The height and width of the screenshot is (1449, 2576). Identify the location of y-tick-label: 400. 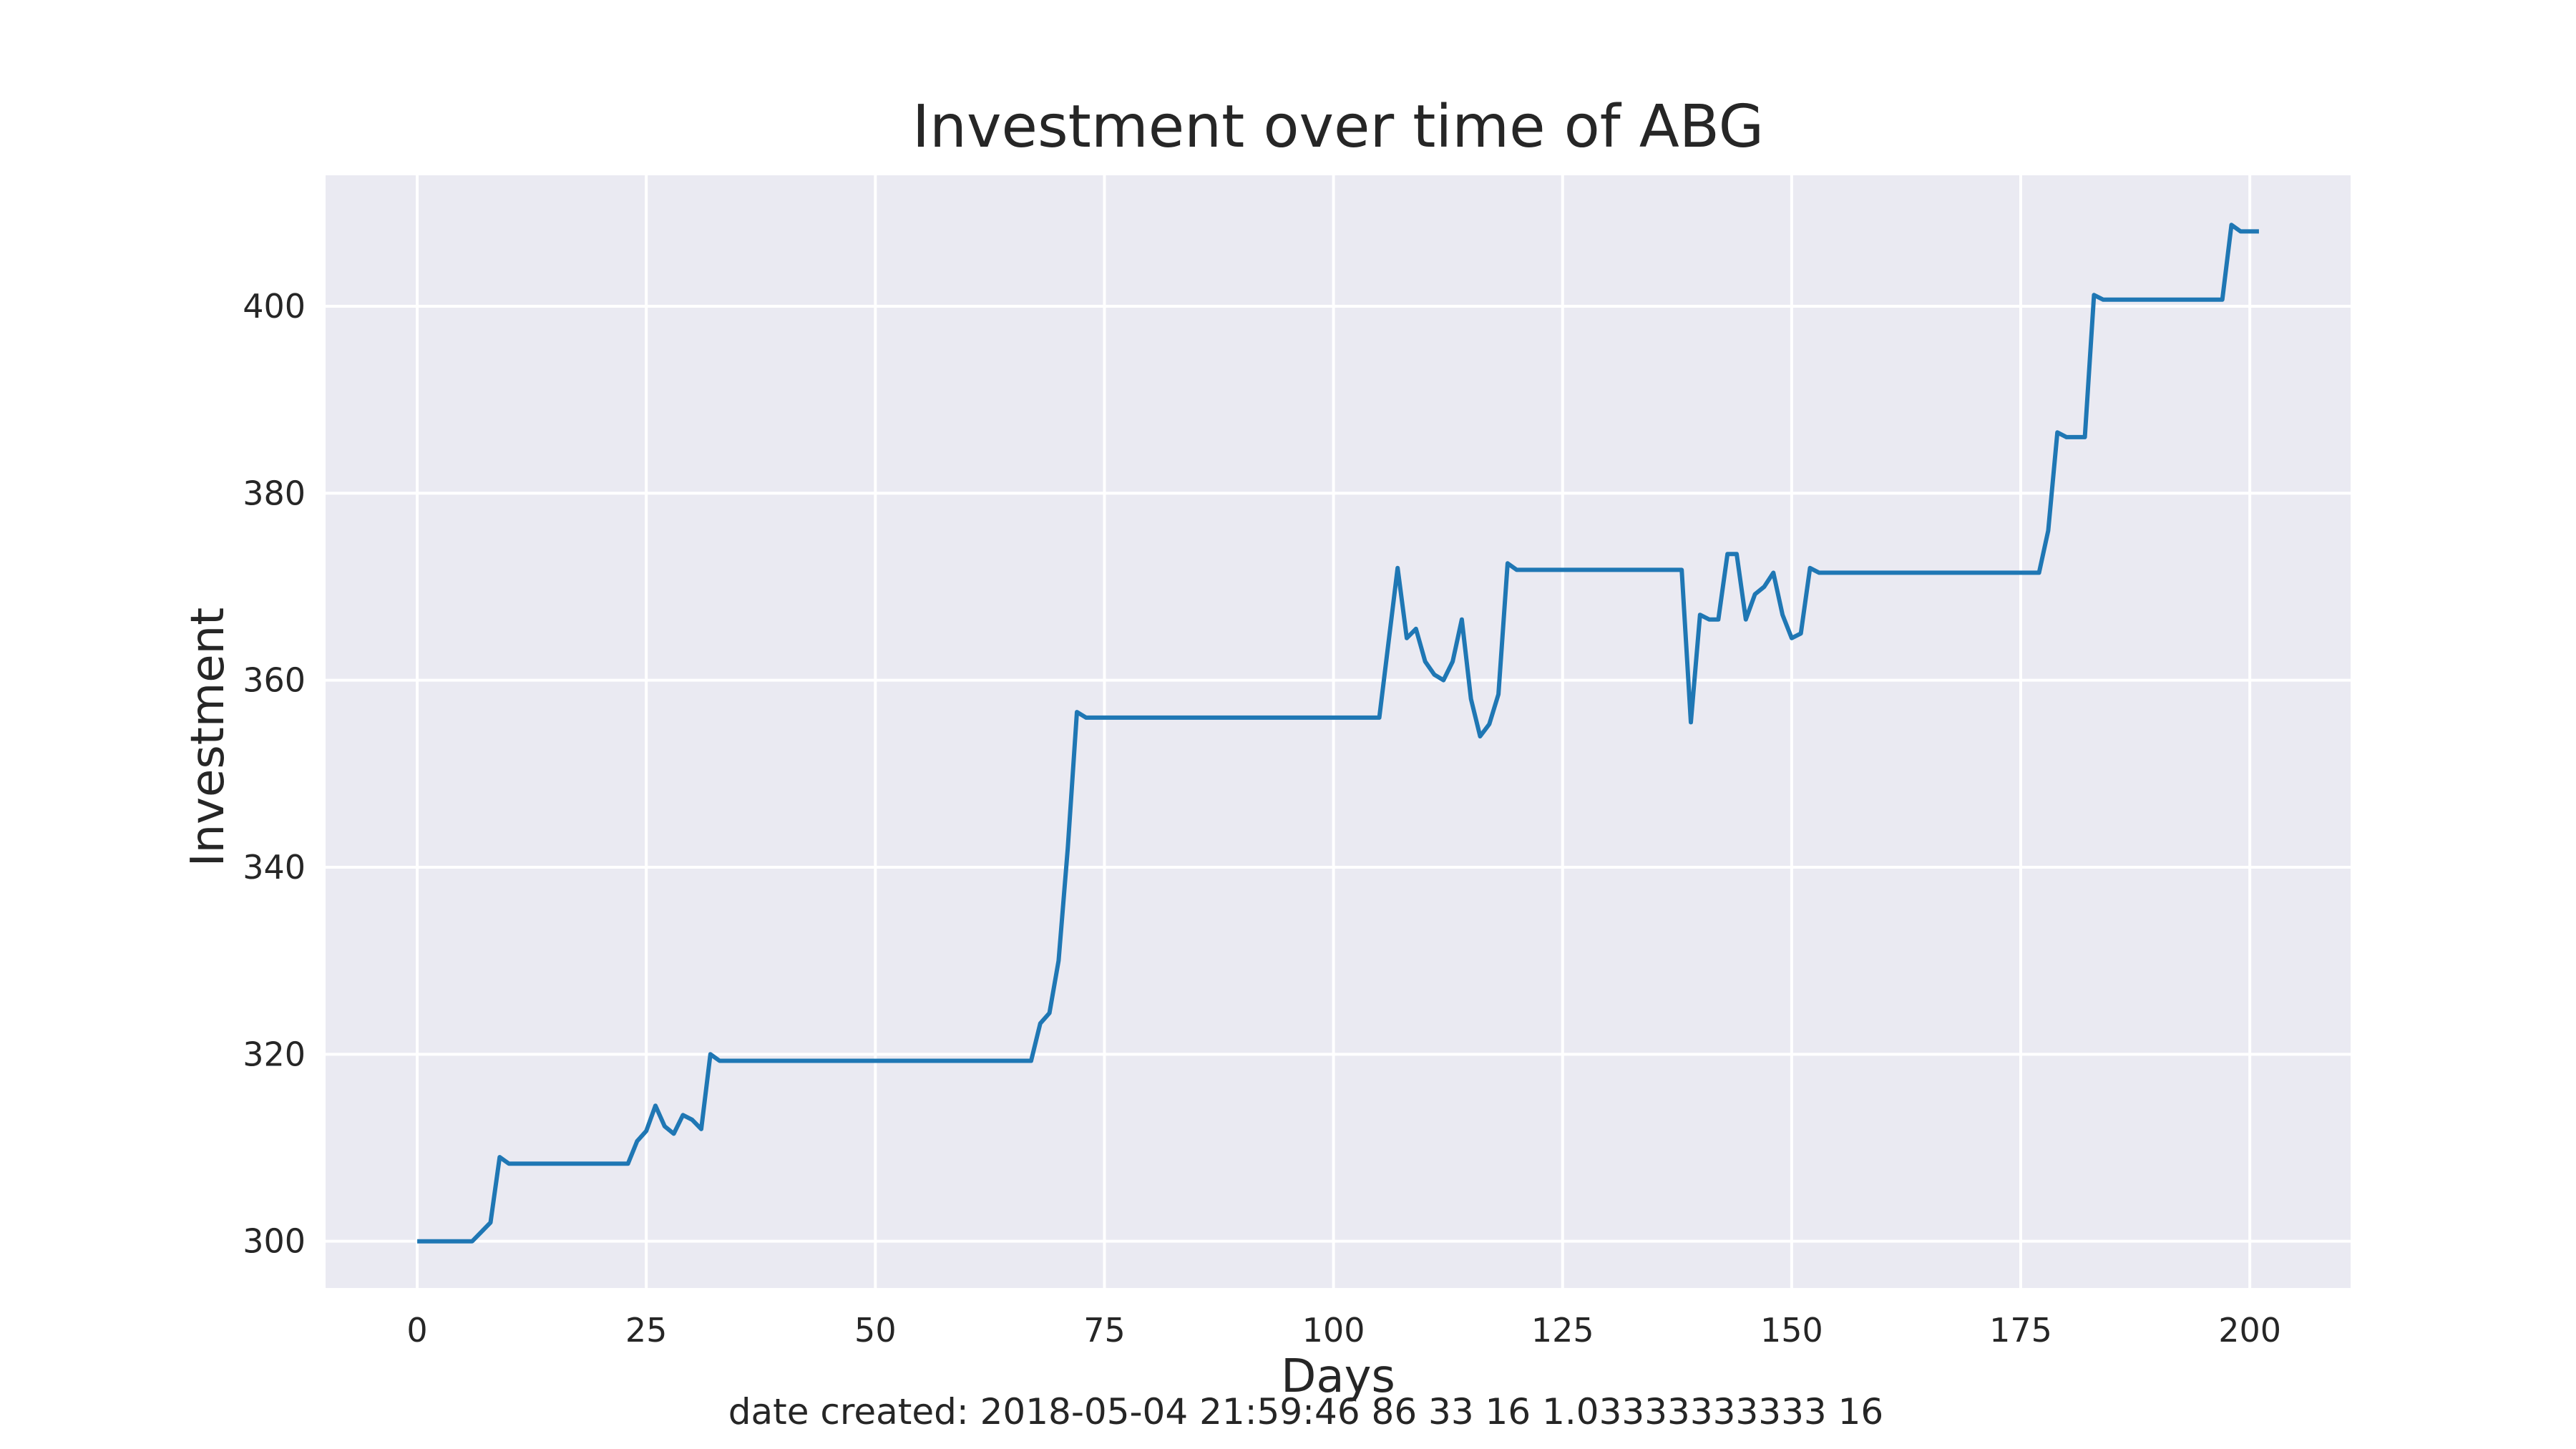
(274, 306).